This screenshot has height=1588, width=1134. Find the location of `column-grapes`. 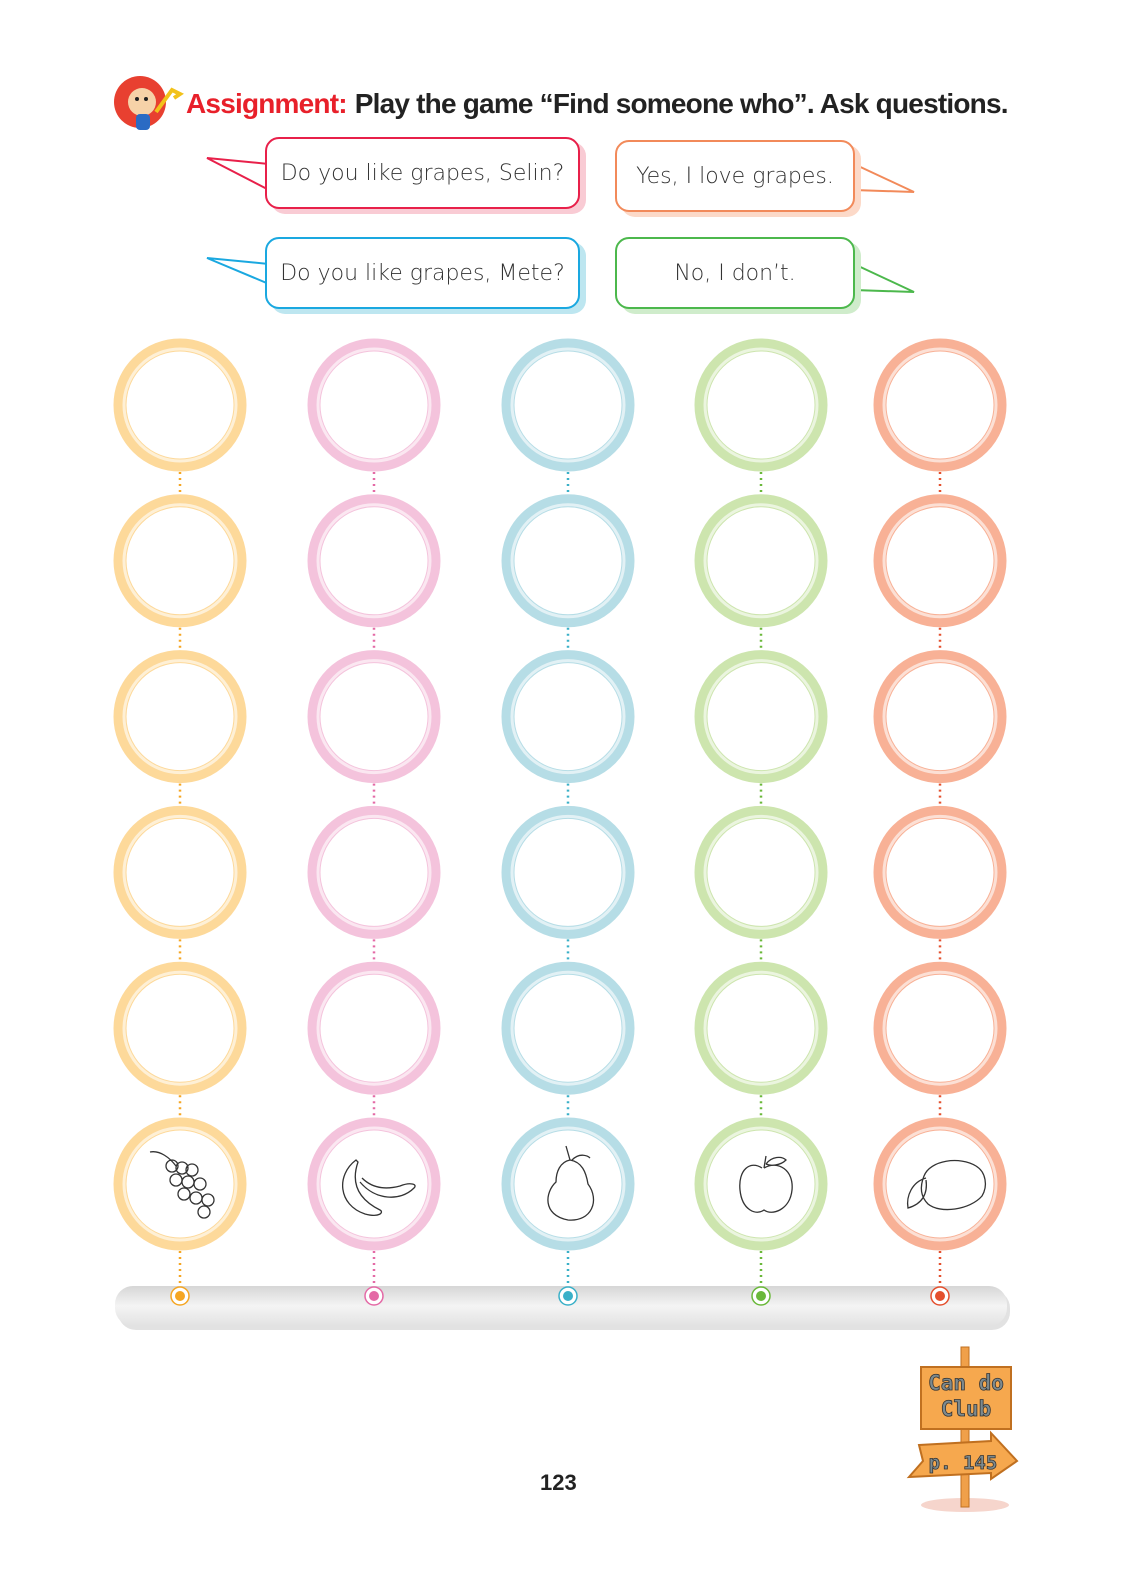

column-grapes is located at coordinates (180, 822).